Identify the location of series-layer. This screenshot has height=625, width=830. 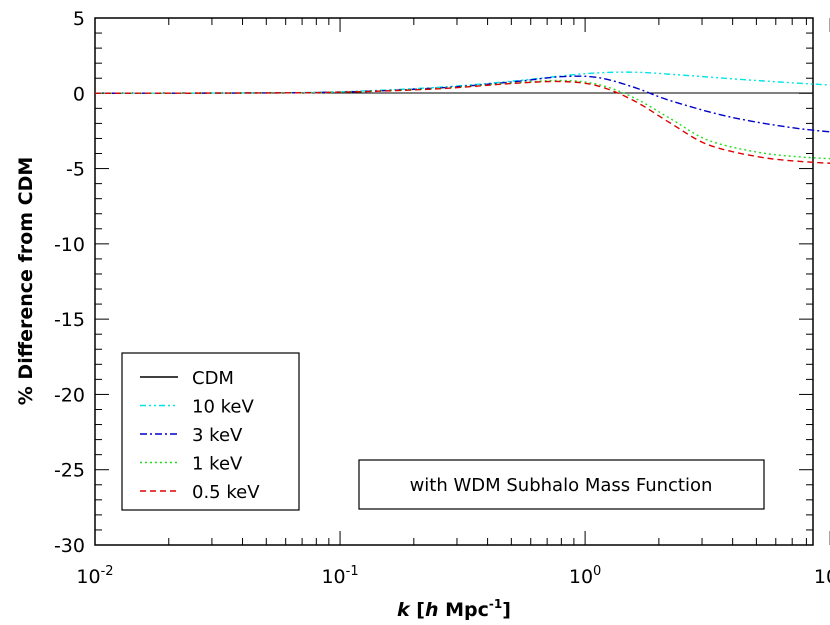
(462, 117).